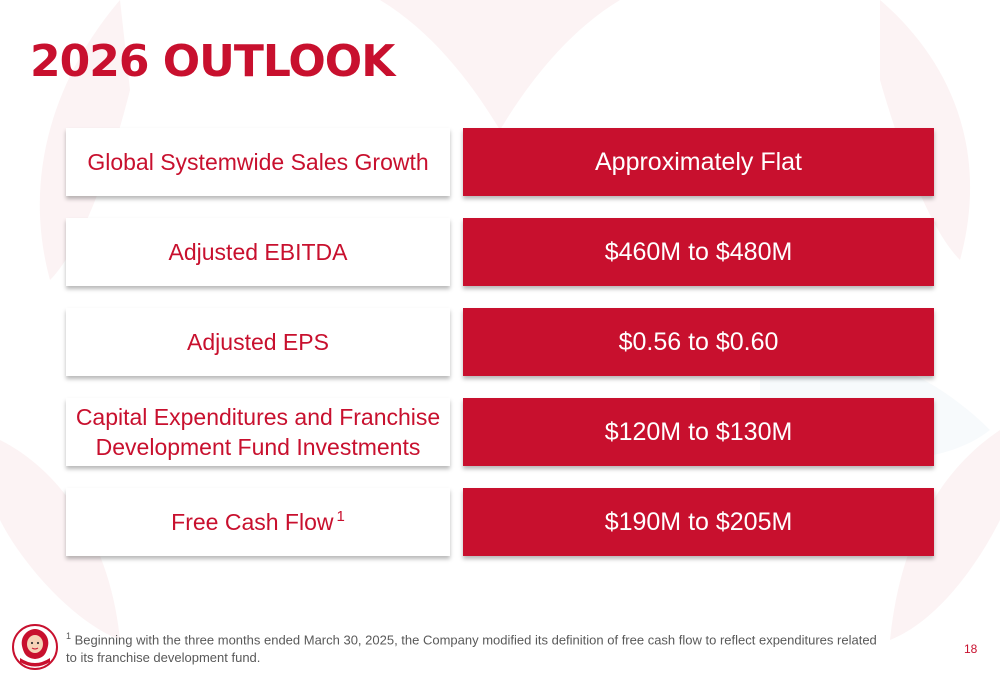 The width and height of the screenshot is (1000, 685). I want to click on metric-label: Free Cash Flow 1, so click(258, 522).